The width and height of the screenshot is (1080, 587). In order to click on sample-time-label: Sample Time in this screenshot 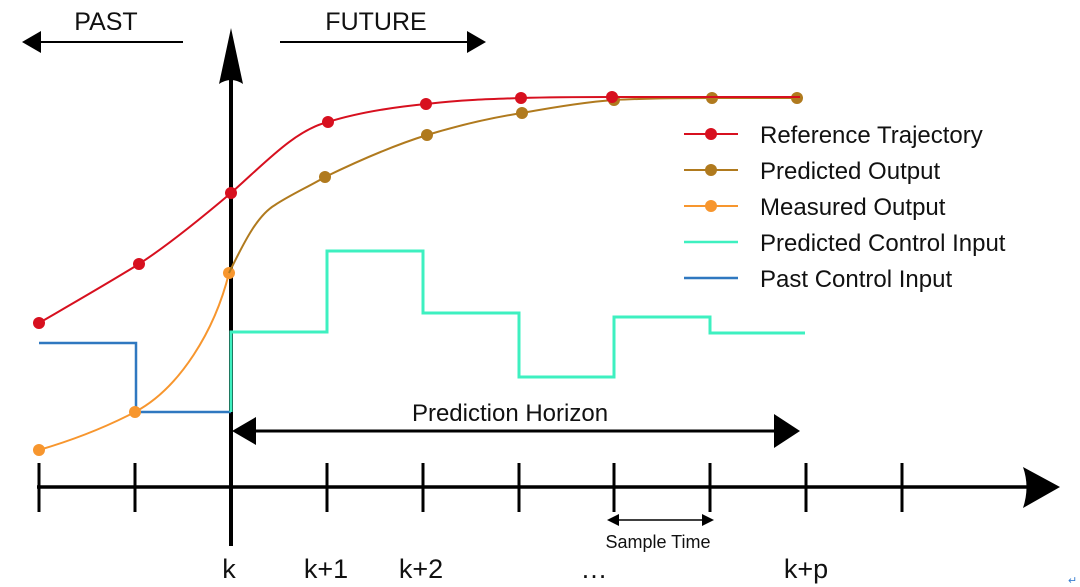, I will do `click(657, 542)`.